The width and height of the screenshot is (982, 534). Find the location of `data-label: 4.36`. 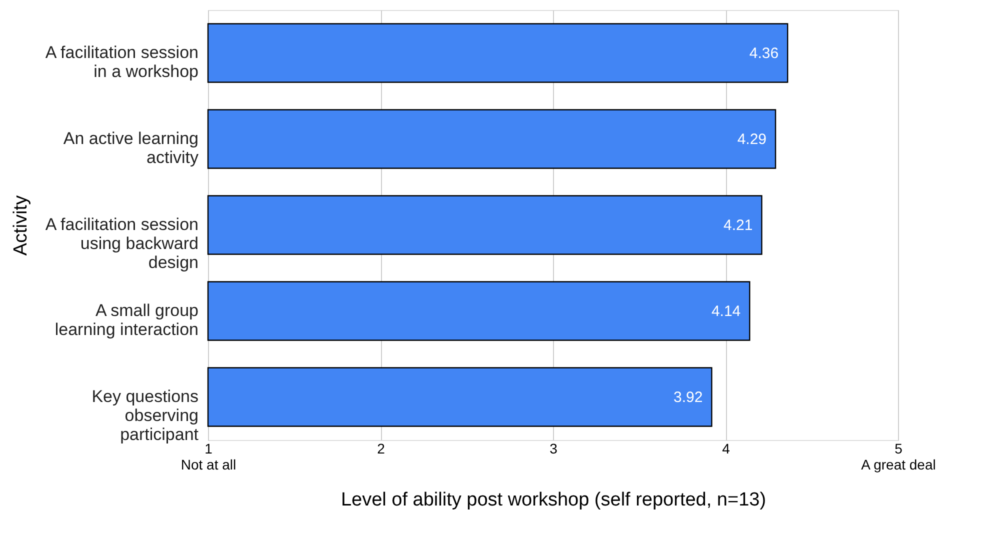

data-label: 4.36 is located at coordinates (764, 53).